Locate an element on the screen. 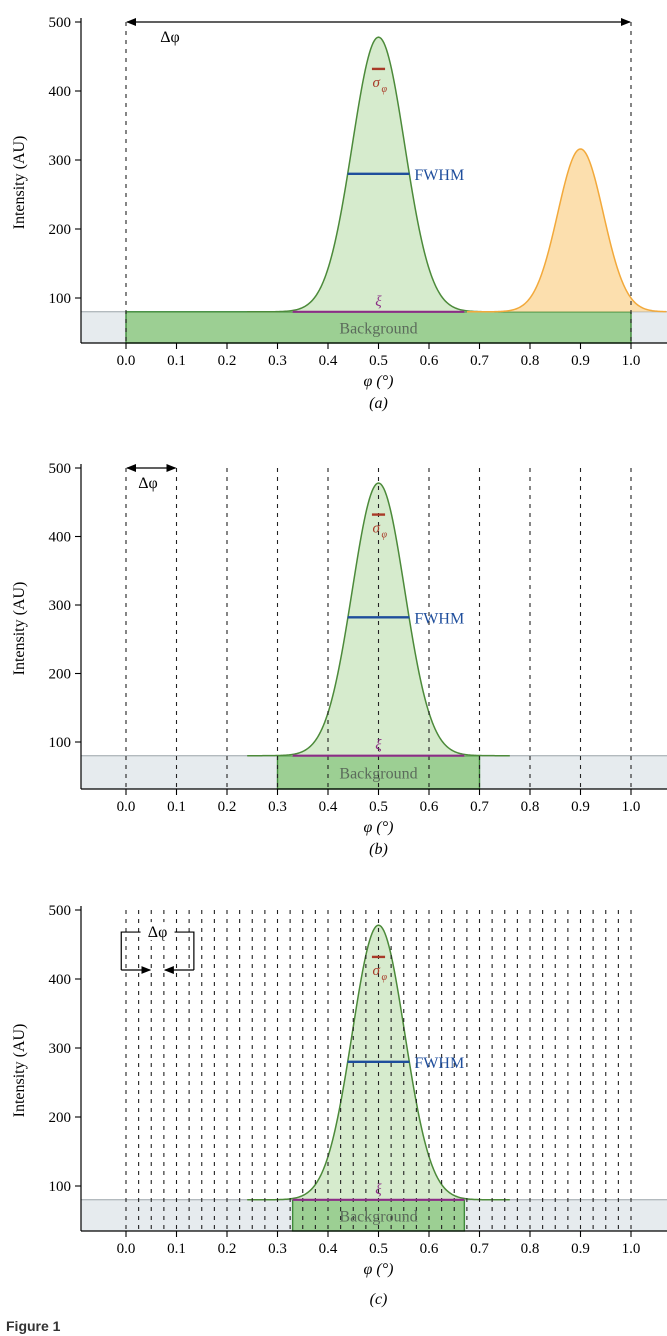  panel-label: (c) is located at coordinates (379, 1299).